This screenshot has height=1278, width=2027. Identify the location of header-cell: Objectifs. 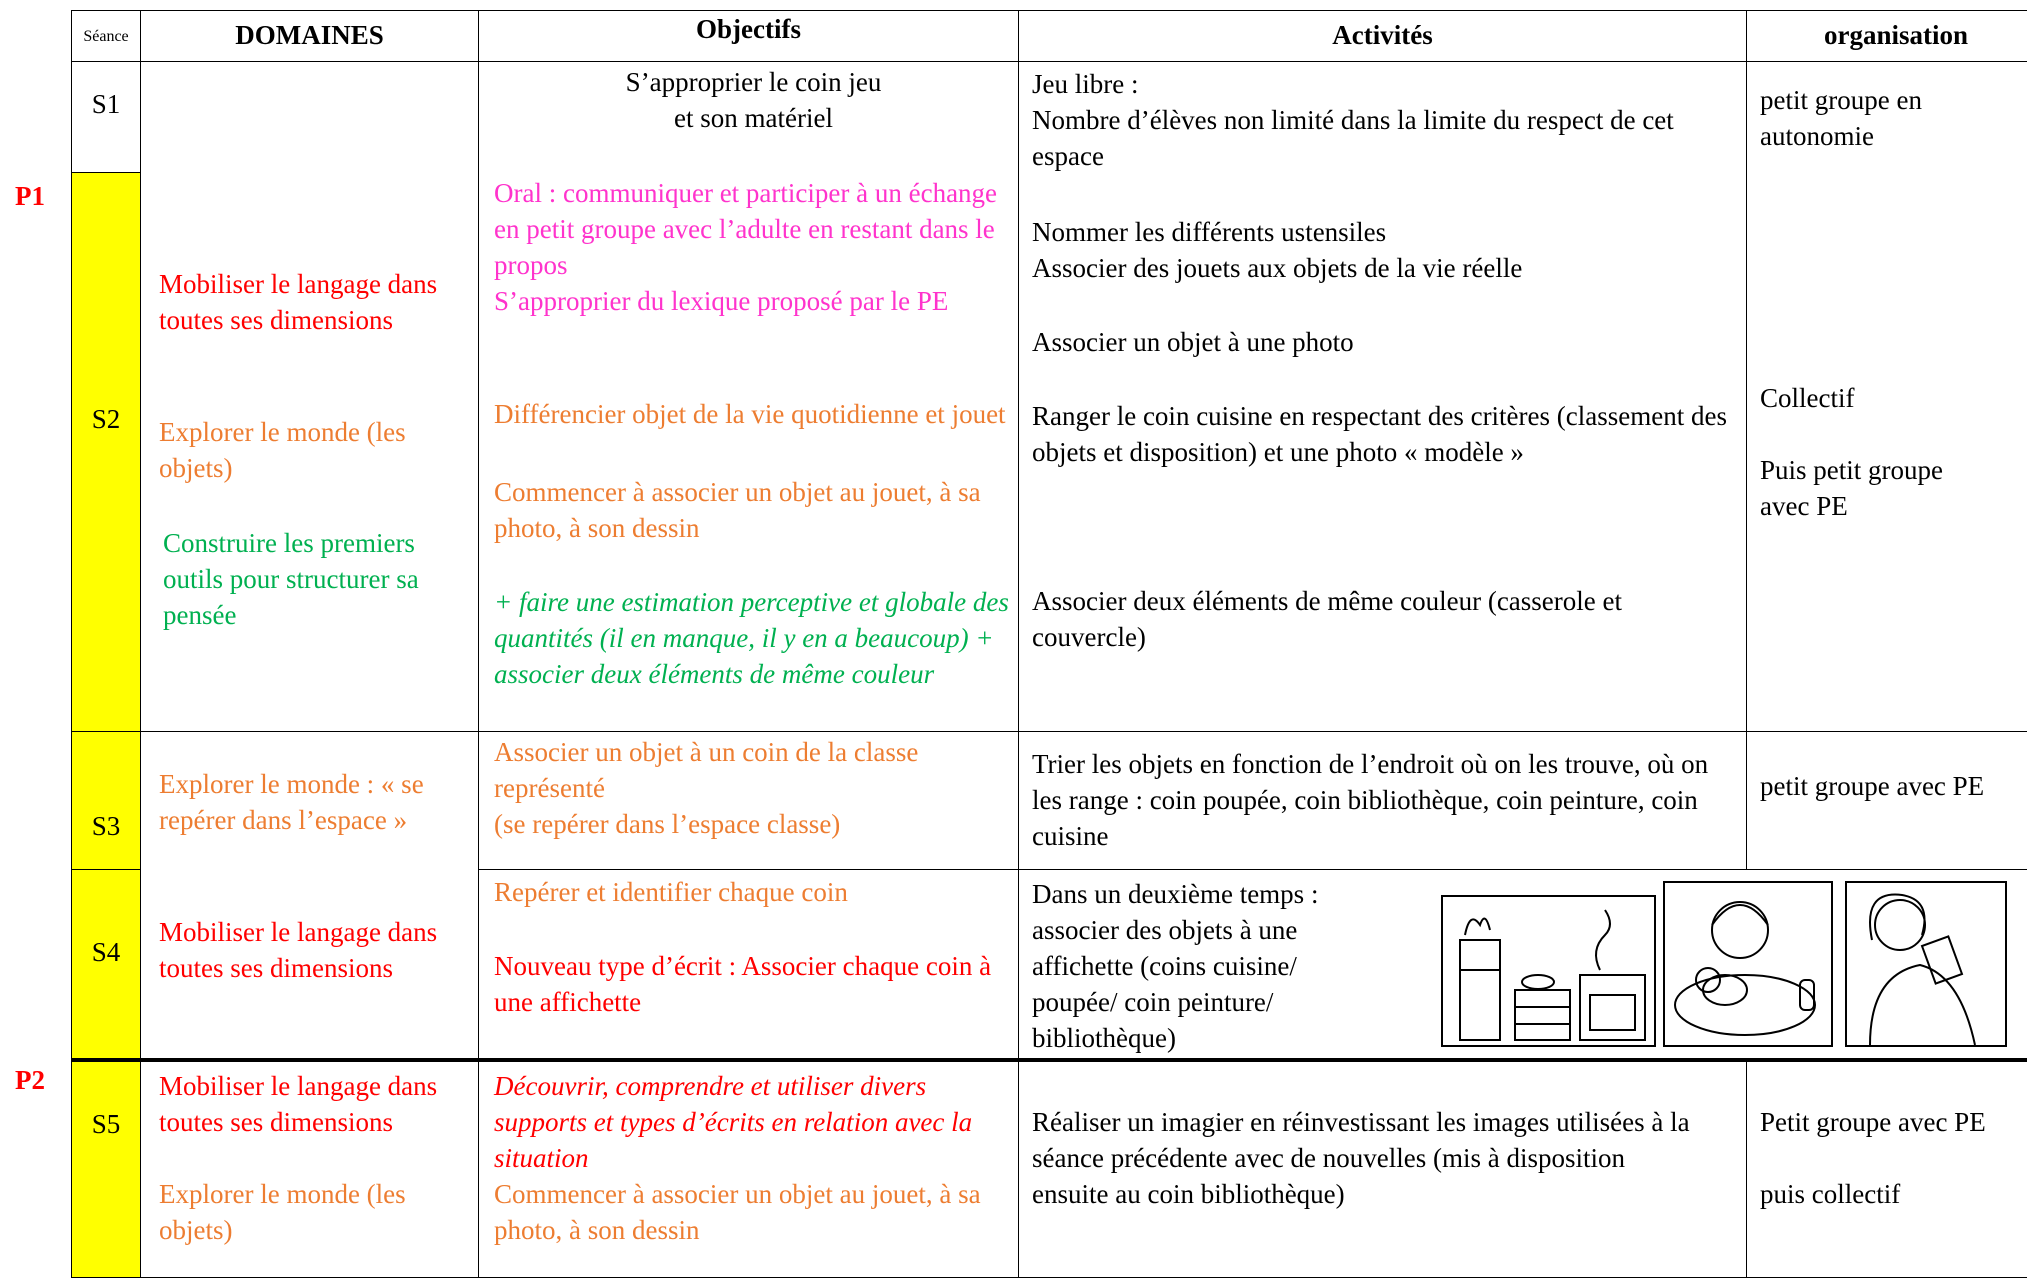
(748, 36).